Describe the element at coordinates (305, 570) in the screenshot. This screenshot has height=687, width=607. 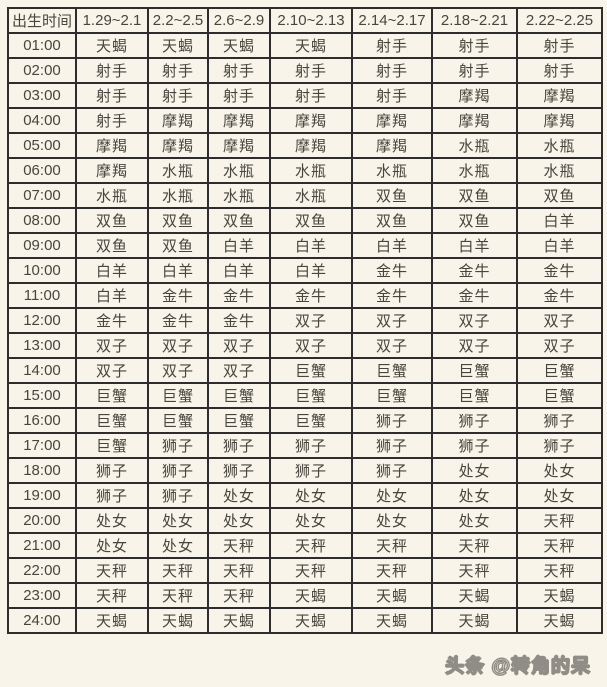
I see `table-row: 22:00 天秤 天秤 天秤 天秤 天秤 天秤 天秤` at that location.